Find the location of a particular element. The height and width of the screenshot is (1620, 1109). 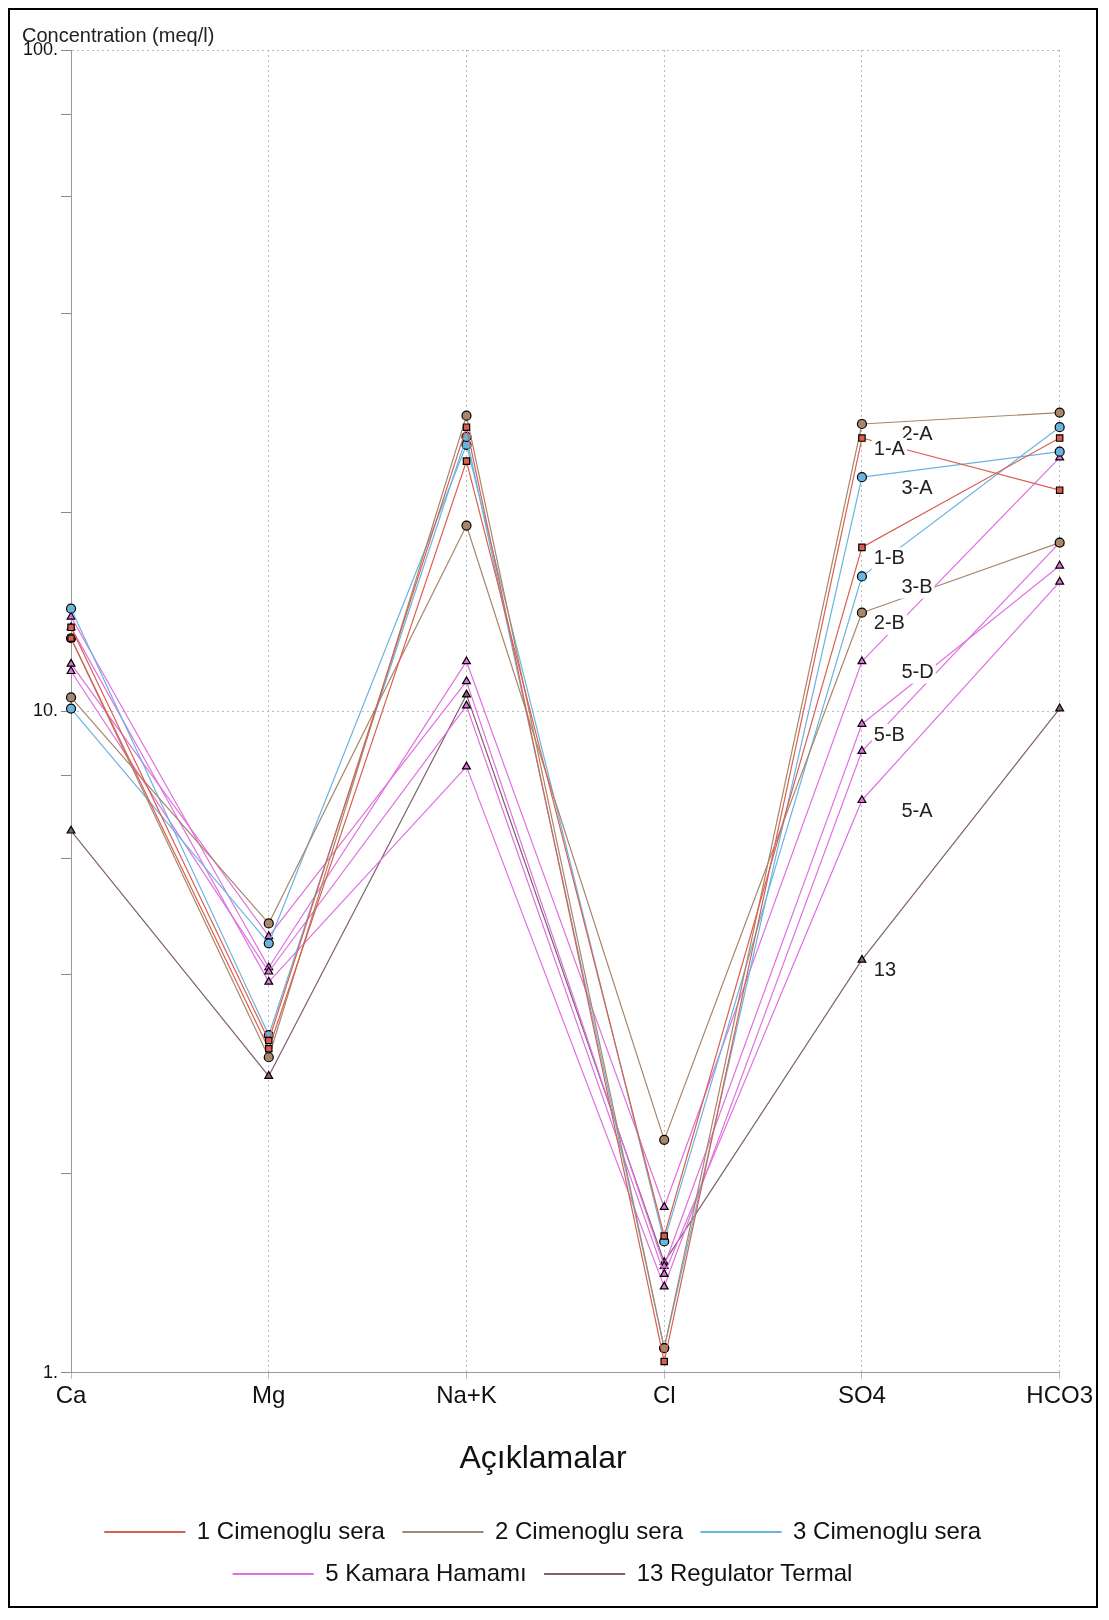

annotation: 3-A is located at coordinates (917, 486).